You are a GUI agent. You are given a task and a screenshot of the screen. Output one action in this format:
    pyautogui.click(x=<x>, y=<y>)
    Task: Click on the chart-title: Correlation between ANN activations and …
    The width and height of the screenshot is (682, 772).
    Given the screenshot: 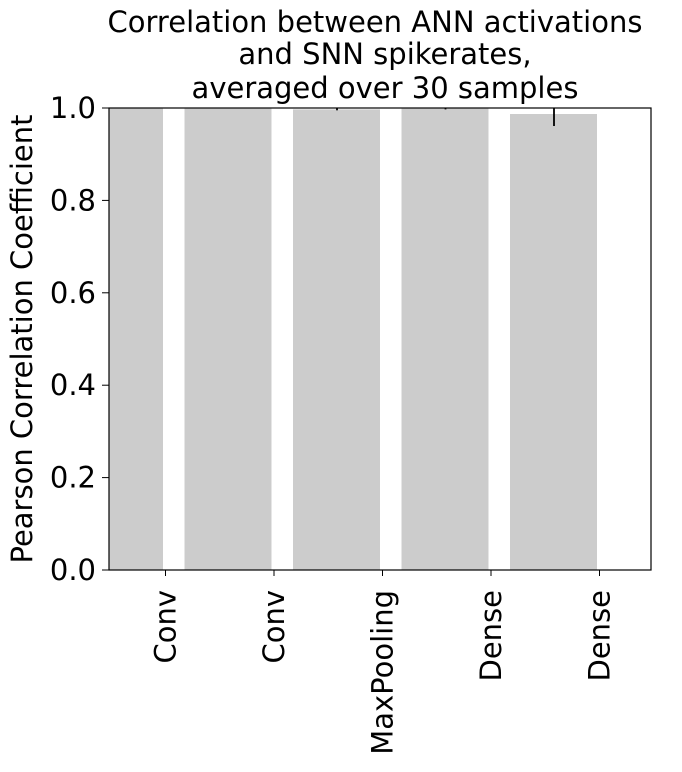 What is the action you would take?
    pyautogui.click(x=375, y=55)
    